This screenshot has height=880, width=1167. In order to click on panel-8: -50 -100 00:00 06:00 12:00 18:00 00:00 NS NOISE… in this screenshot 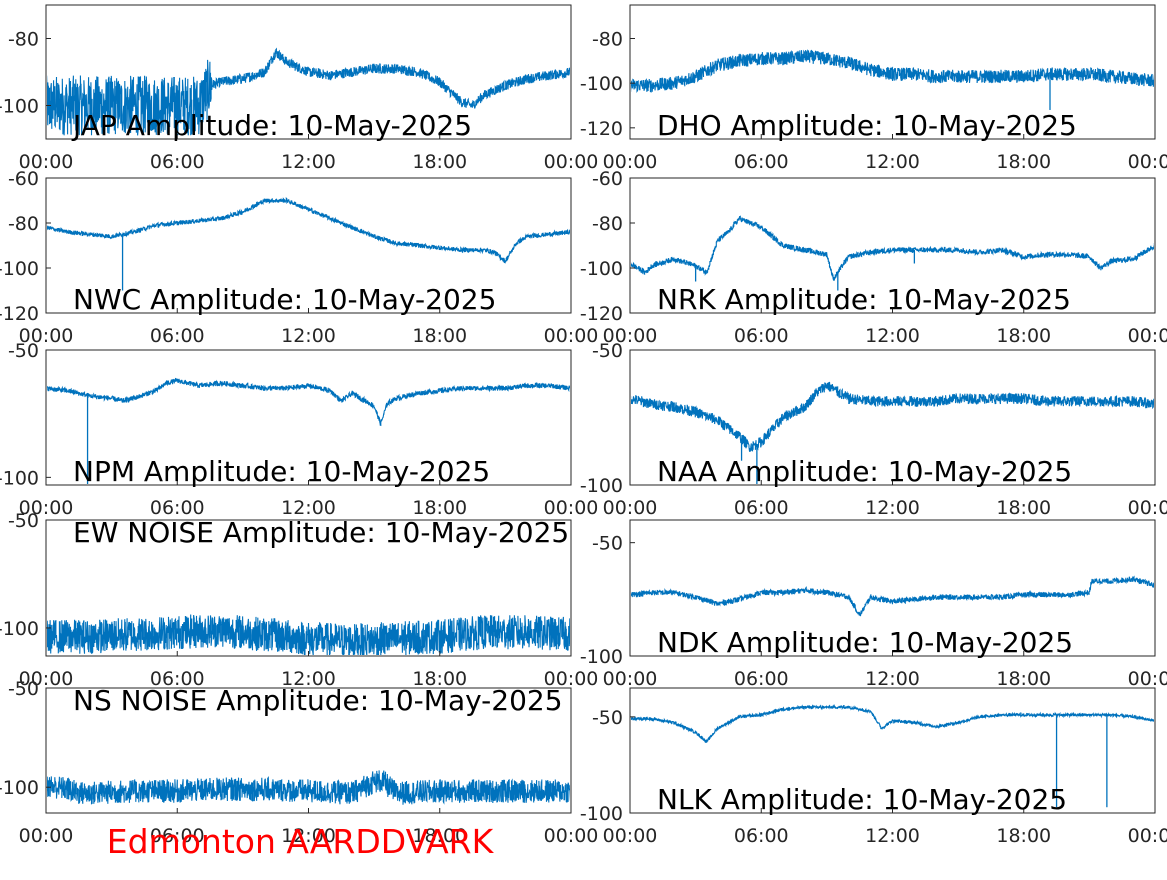, I will do `click(299, 762)`.